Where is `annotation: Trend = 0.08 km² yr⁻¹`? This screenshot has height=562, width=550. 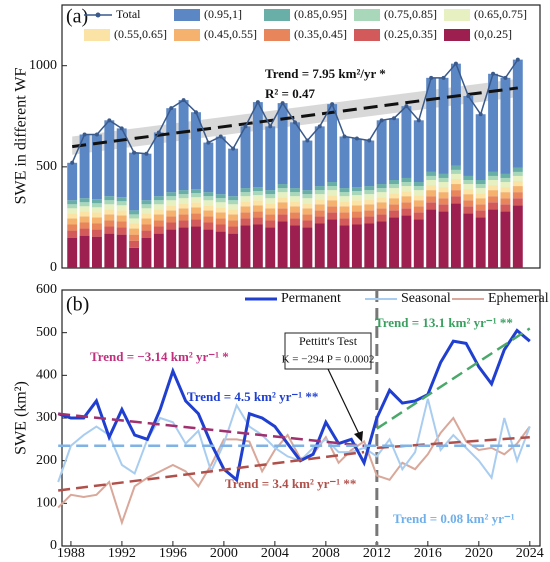 annotation: Trend = 0.08 km² yr⁻¹ is located at coordinates (454, 518).